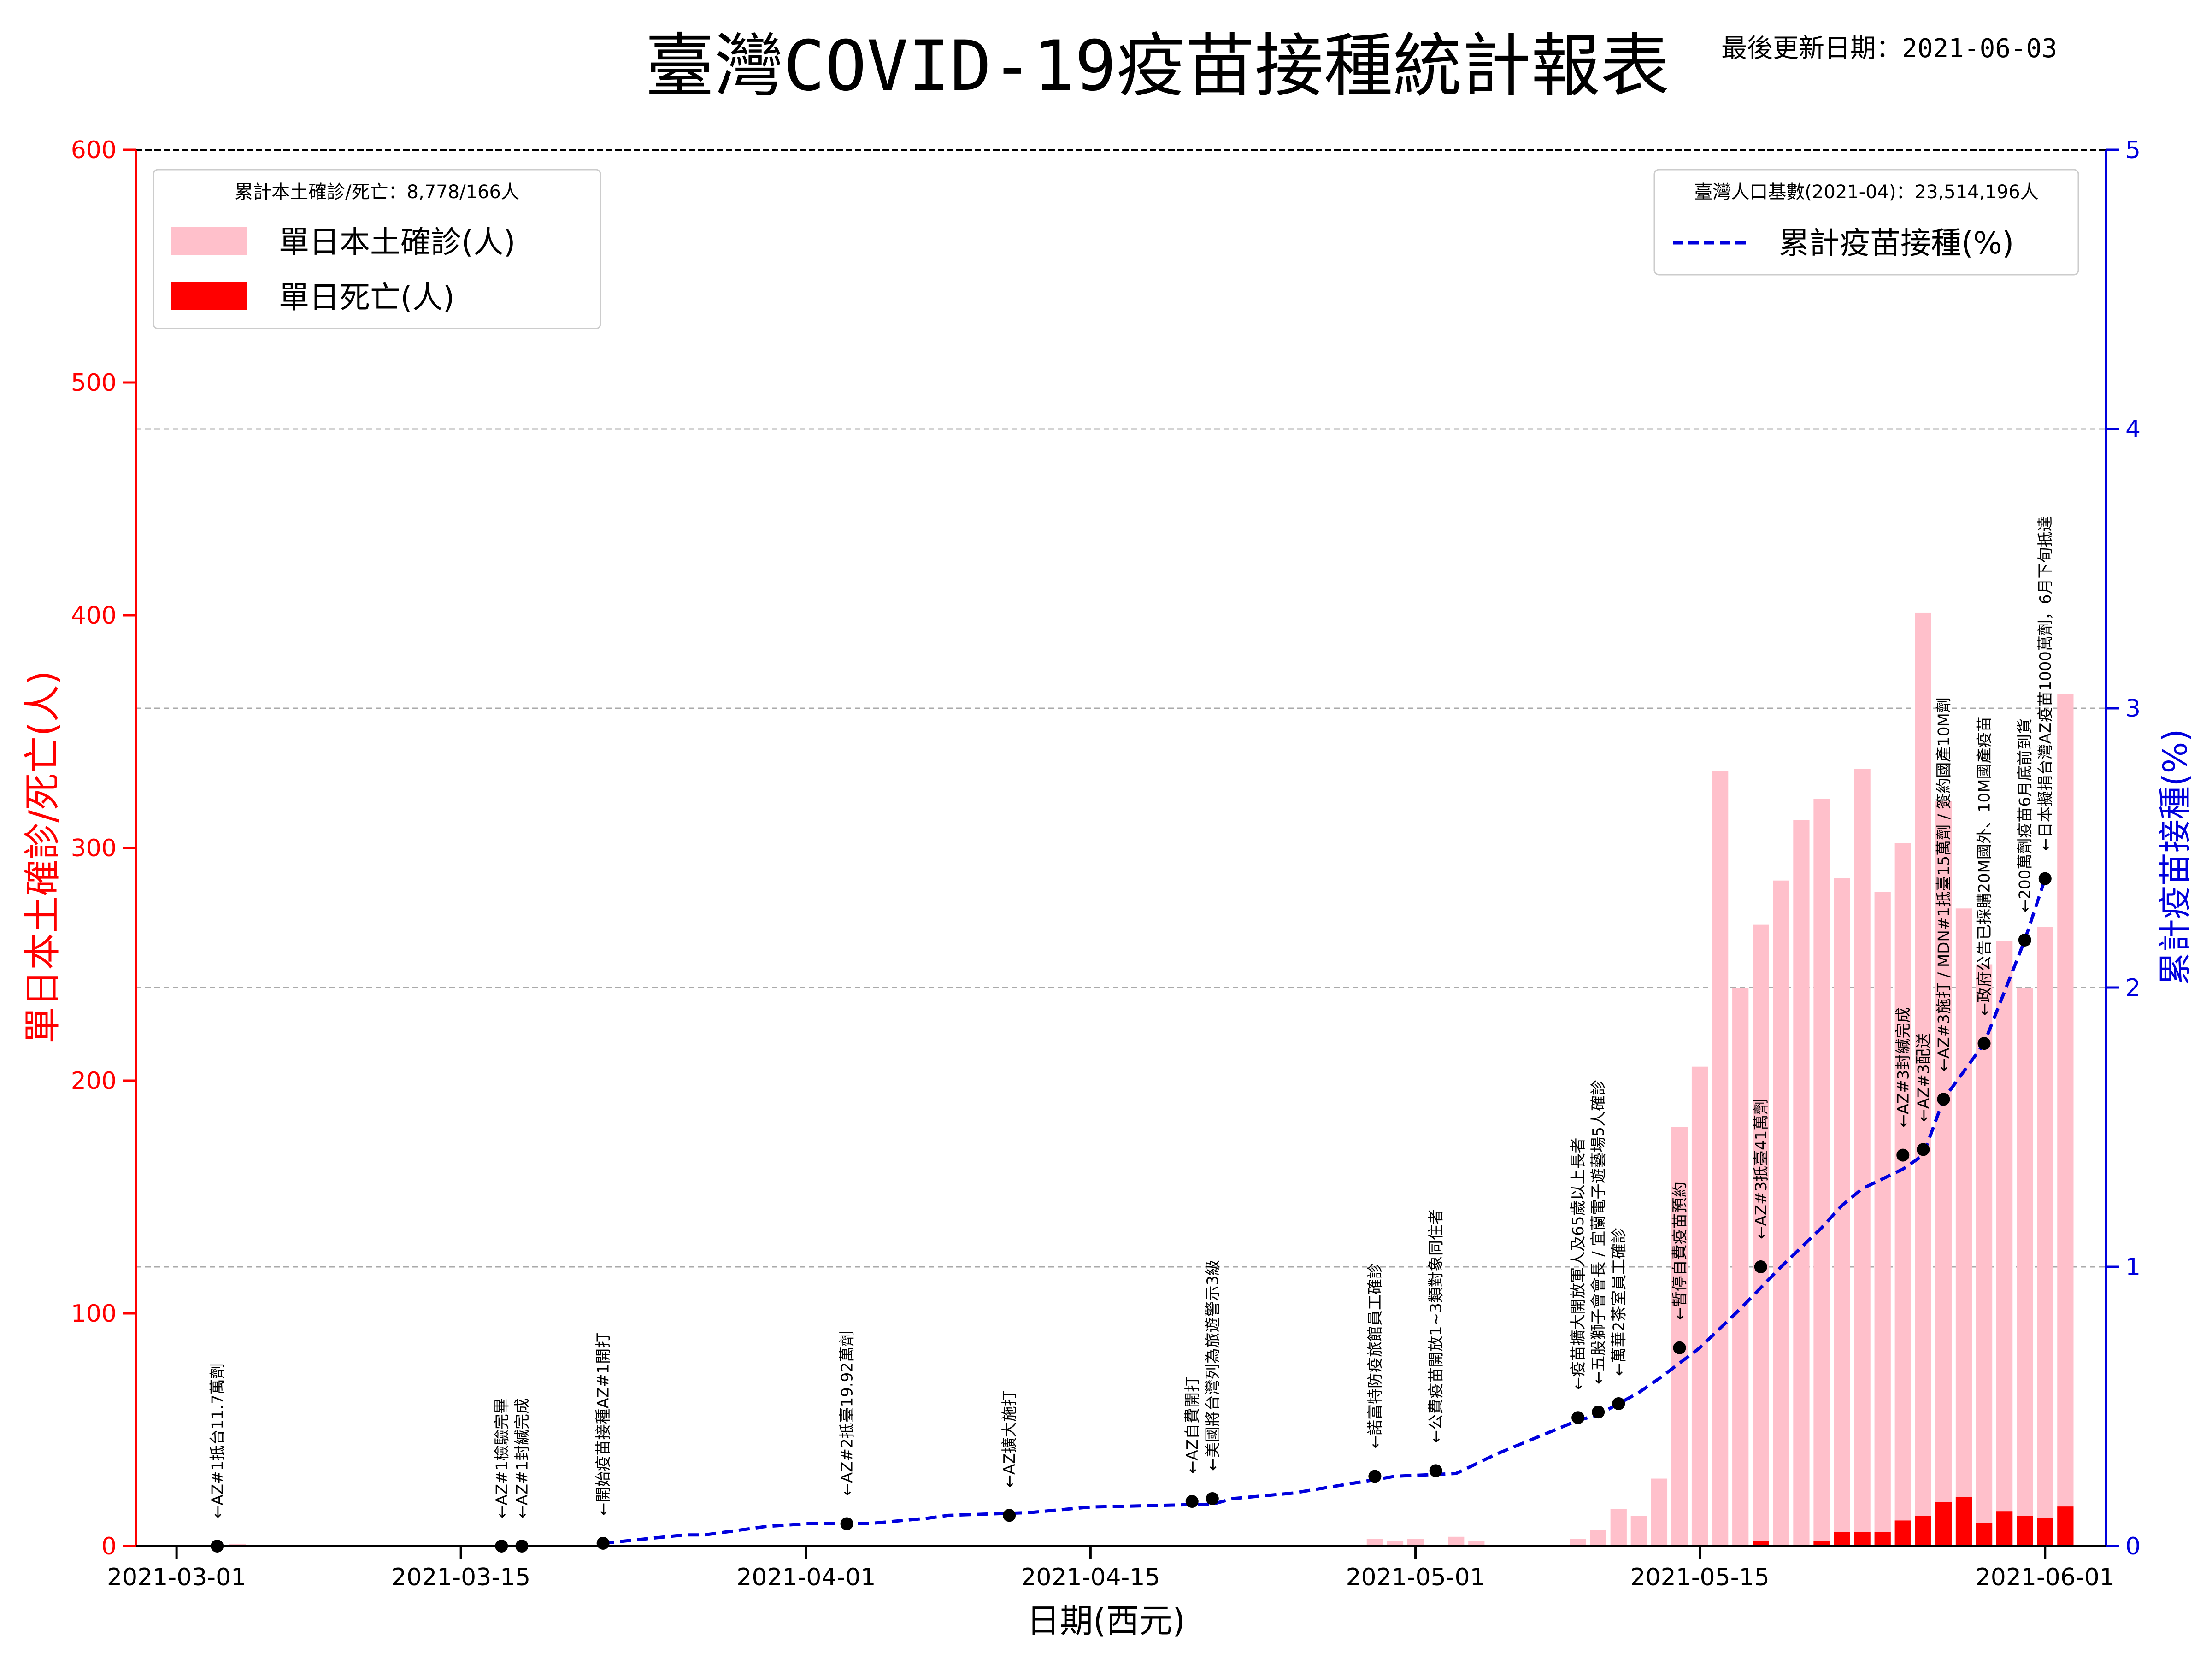 The image size is (2212, 1659). I want to click on y-tick-label-left: 500, so click(94, 383).